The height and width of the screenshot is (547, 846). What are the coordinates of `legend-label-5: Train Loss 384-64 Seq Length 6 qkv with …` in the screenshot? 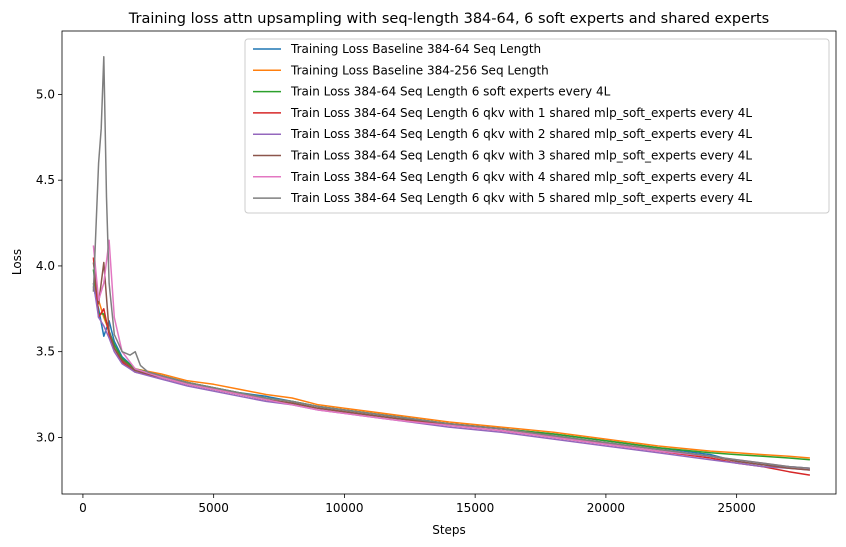 It's located at (521, 134).